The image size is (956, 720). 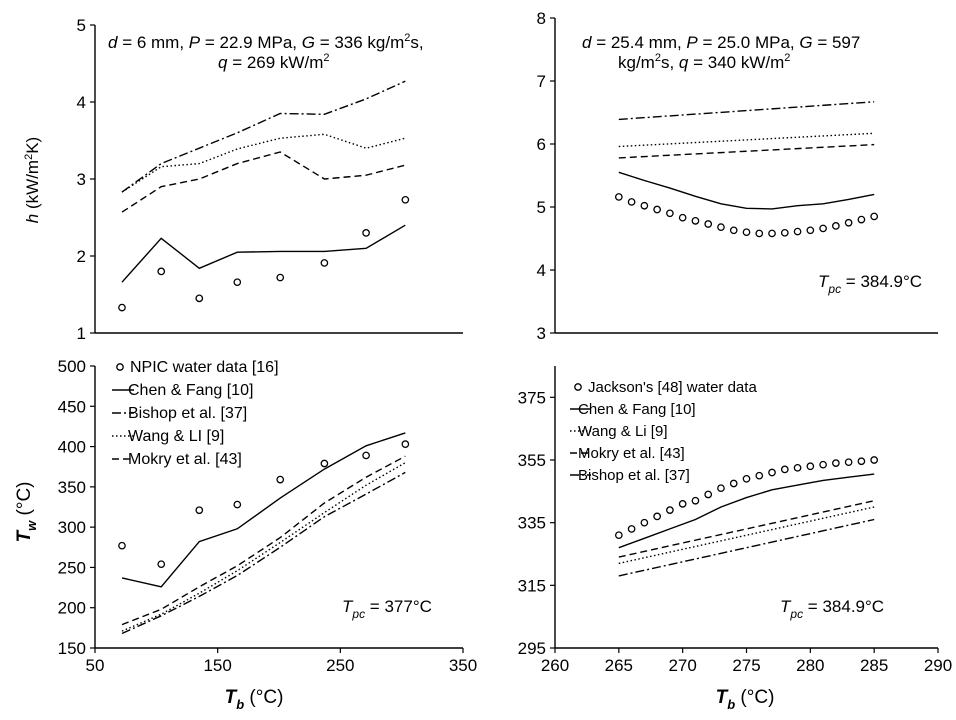 I want to click on tpc-label: Tpc = 377°C, so click(x=387, y=609).